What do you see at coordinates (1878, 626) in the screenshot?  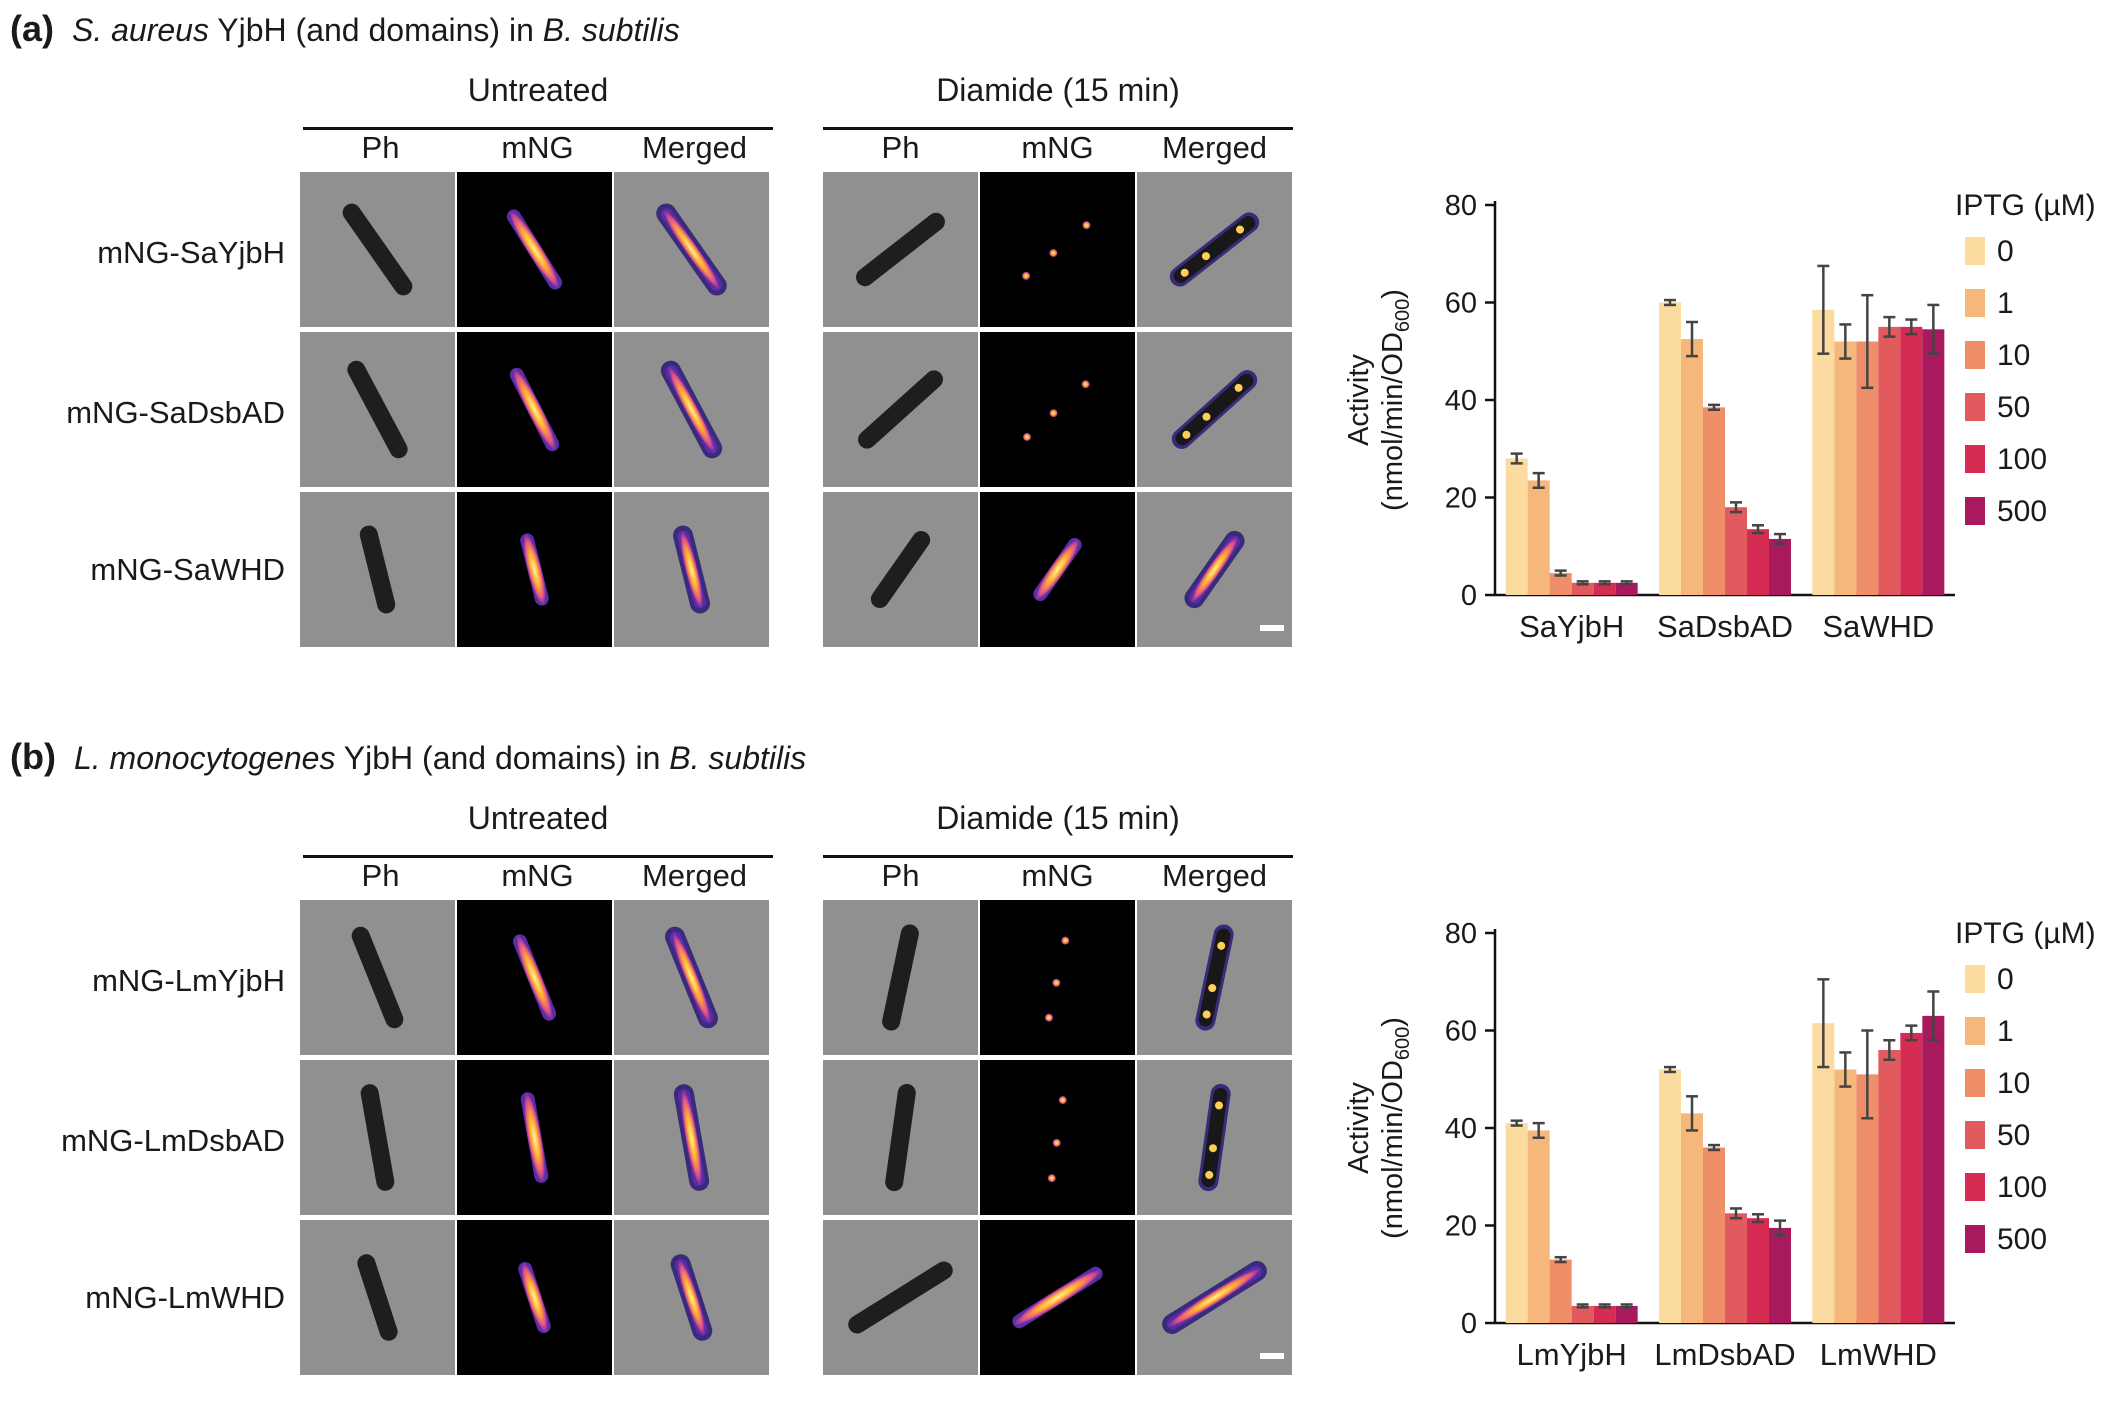 I see `x-tick-label: SaWHD` at bounding box center [1878, 626].